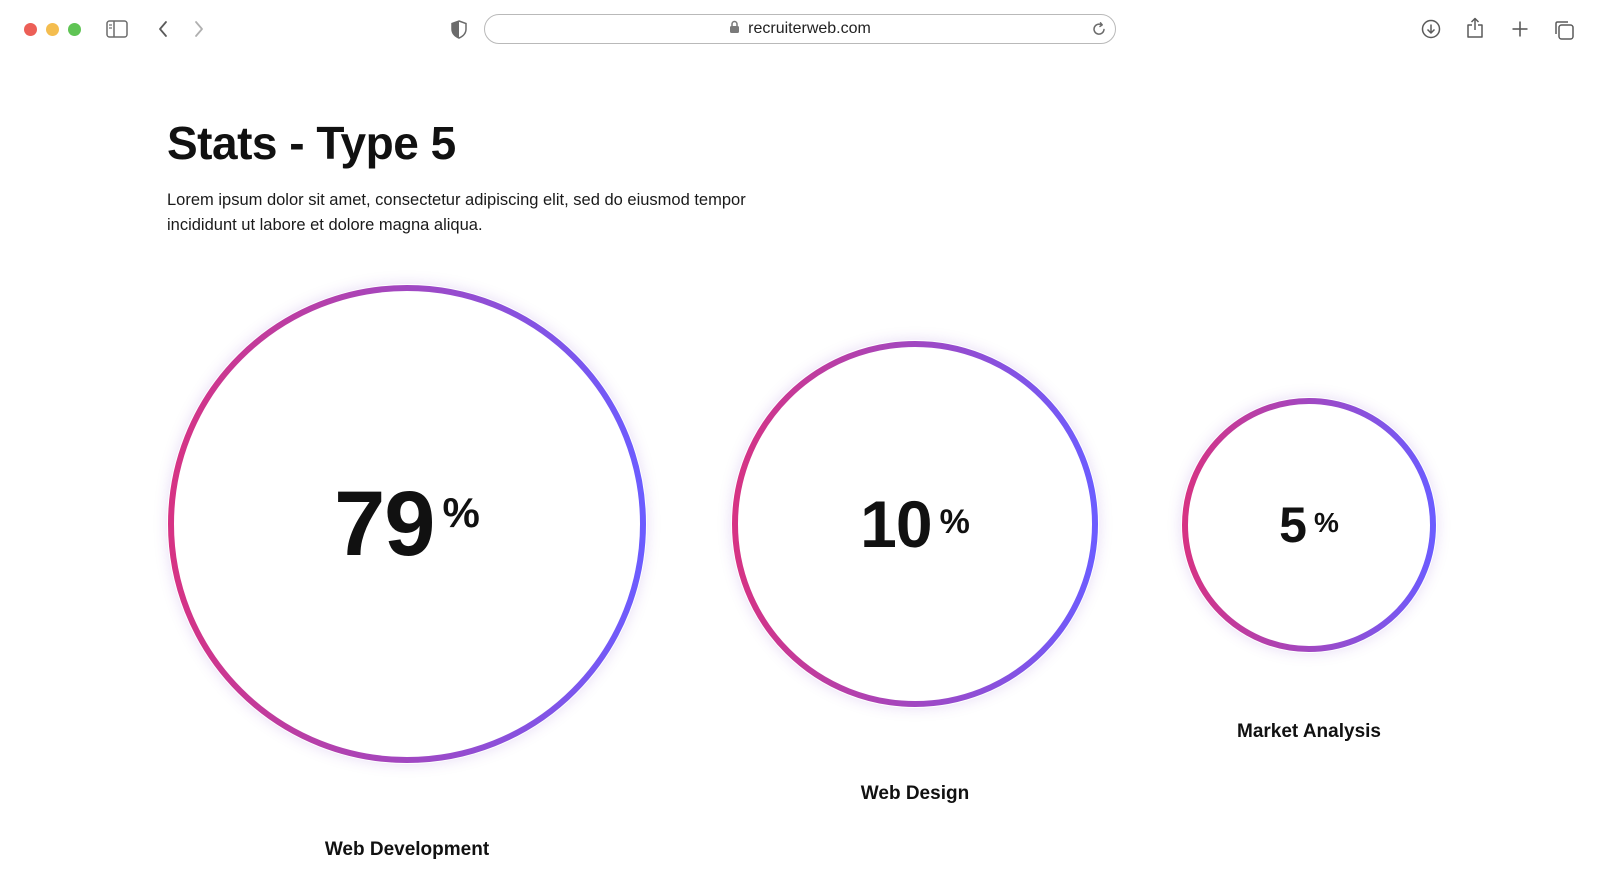 This screenshot has width=1600, height=896. I want to click on stat-ring: 5 %, so click(1309, 525).